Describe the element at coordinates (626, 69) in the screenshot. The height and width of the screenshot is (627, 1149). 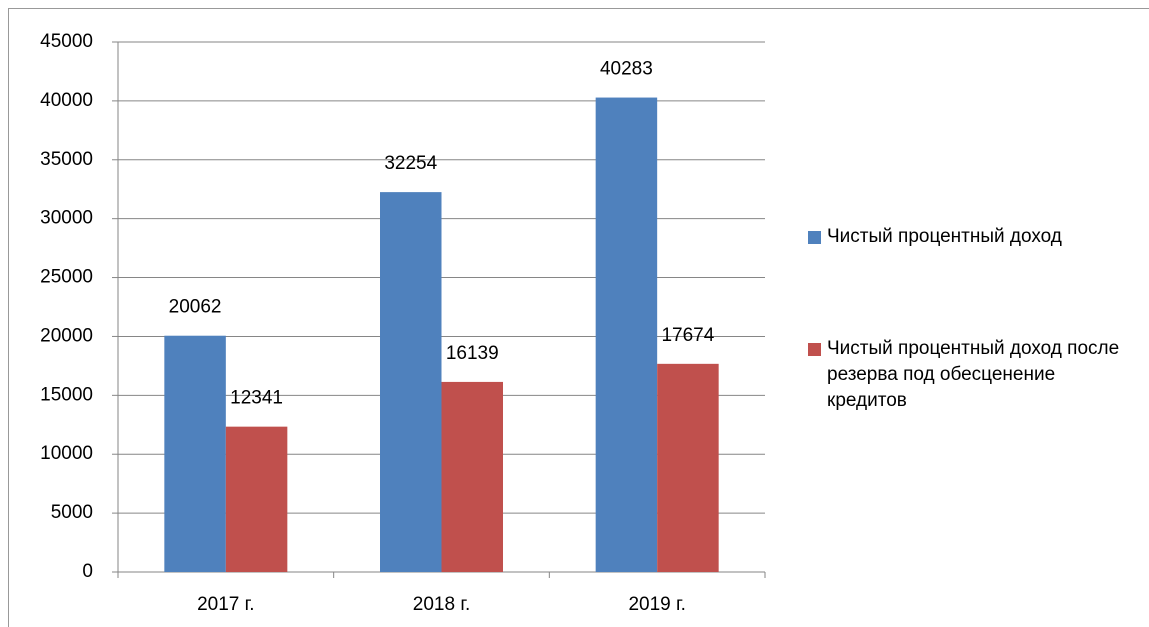
I see `data-label: 40283` at that location.